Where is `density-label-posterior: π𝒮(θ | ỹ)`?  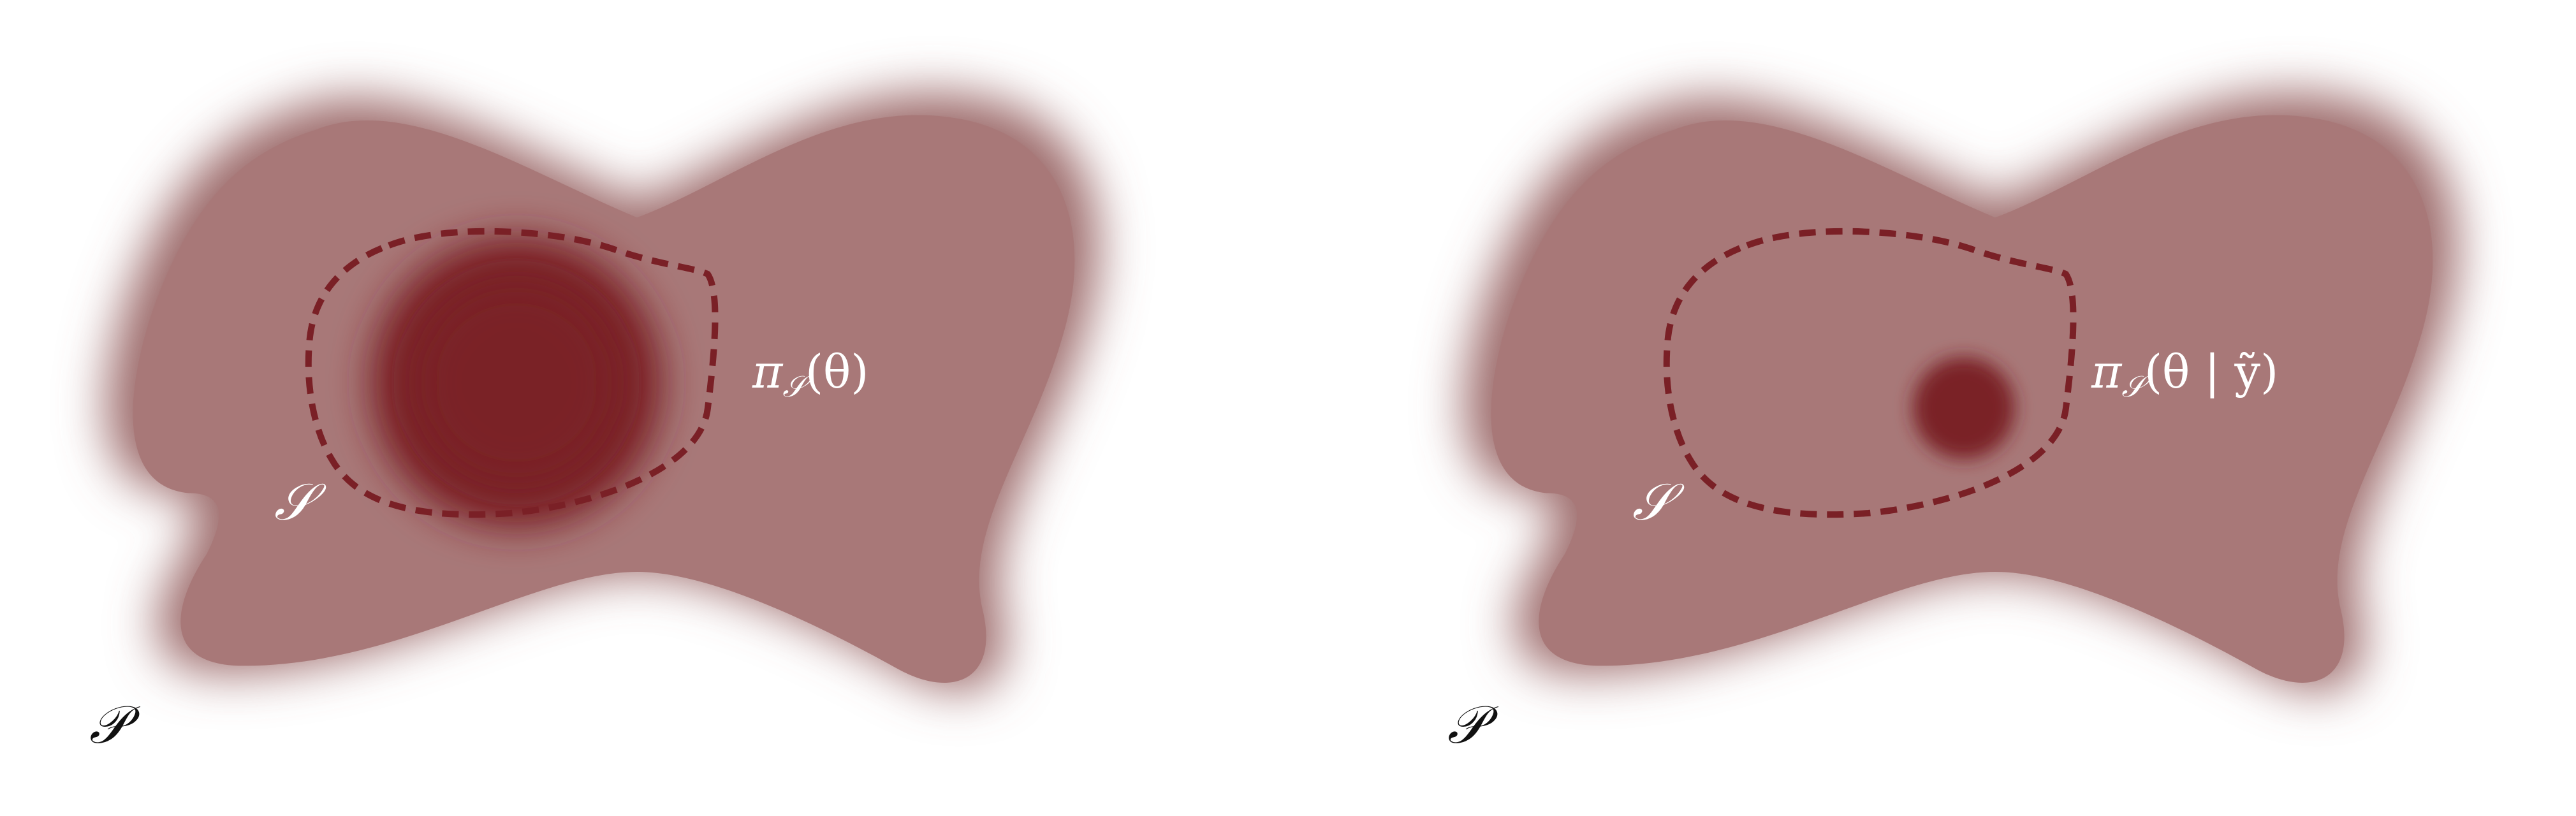
density-label-posterior: π𝒮(θ | ỹ) is located at coordinates (2184, 374).